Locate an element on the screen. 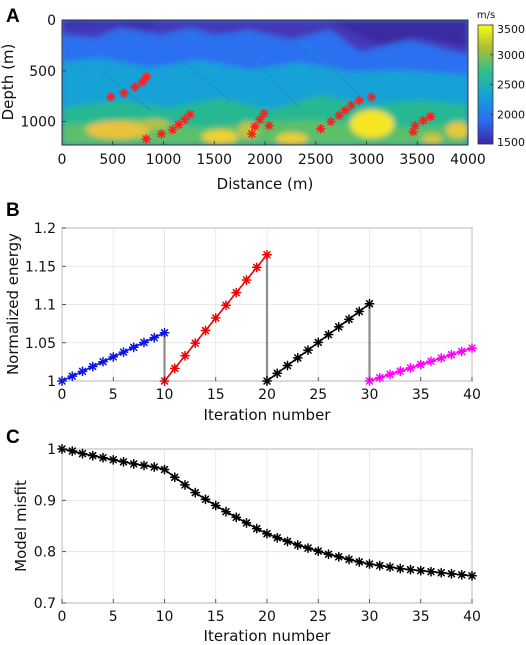  x-tick-label: 40 is located at coordinates (472, 395).